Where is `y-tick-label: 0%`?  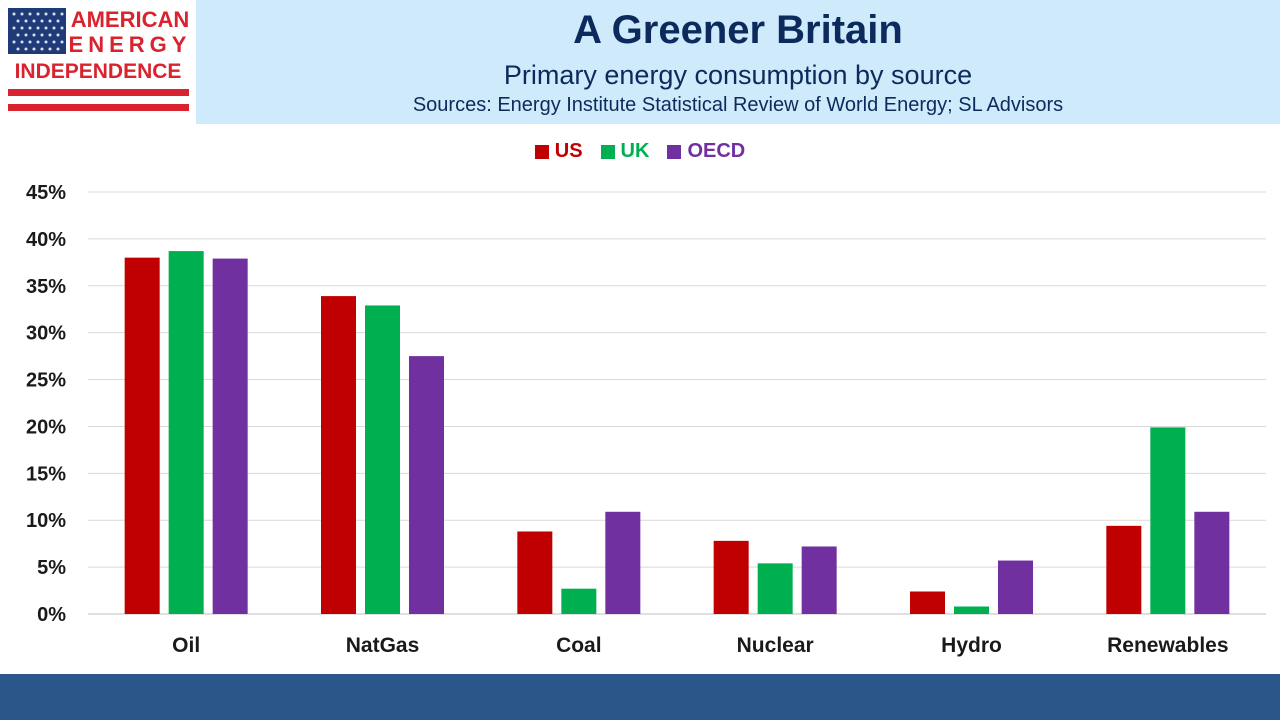 y-tick-label: 0% is located at coordinates (51, 615).